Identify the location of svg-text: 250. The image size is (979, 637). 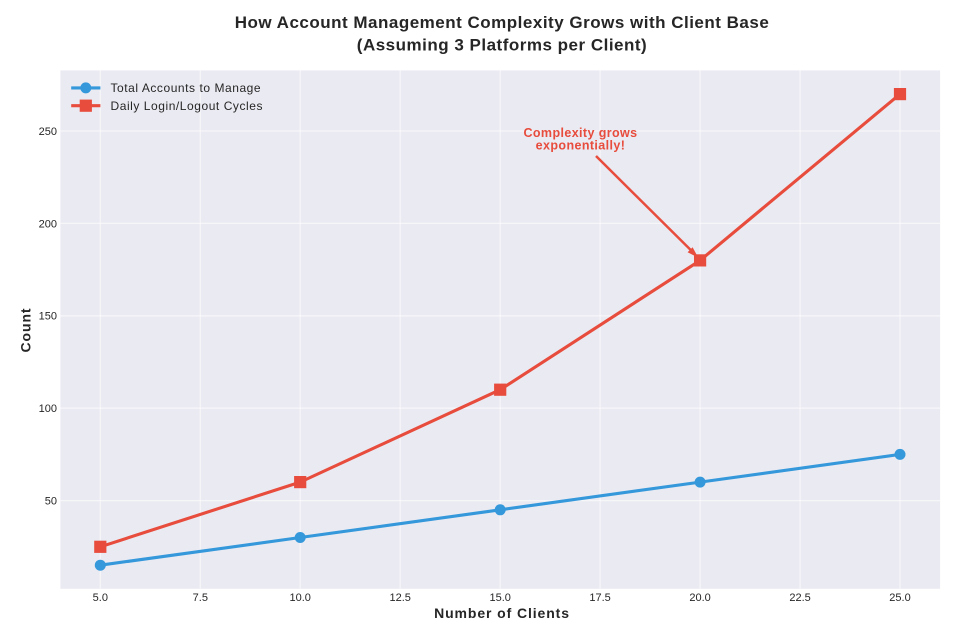
(48, 132).